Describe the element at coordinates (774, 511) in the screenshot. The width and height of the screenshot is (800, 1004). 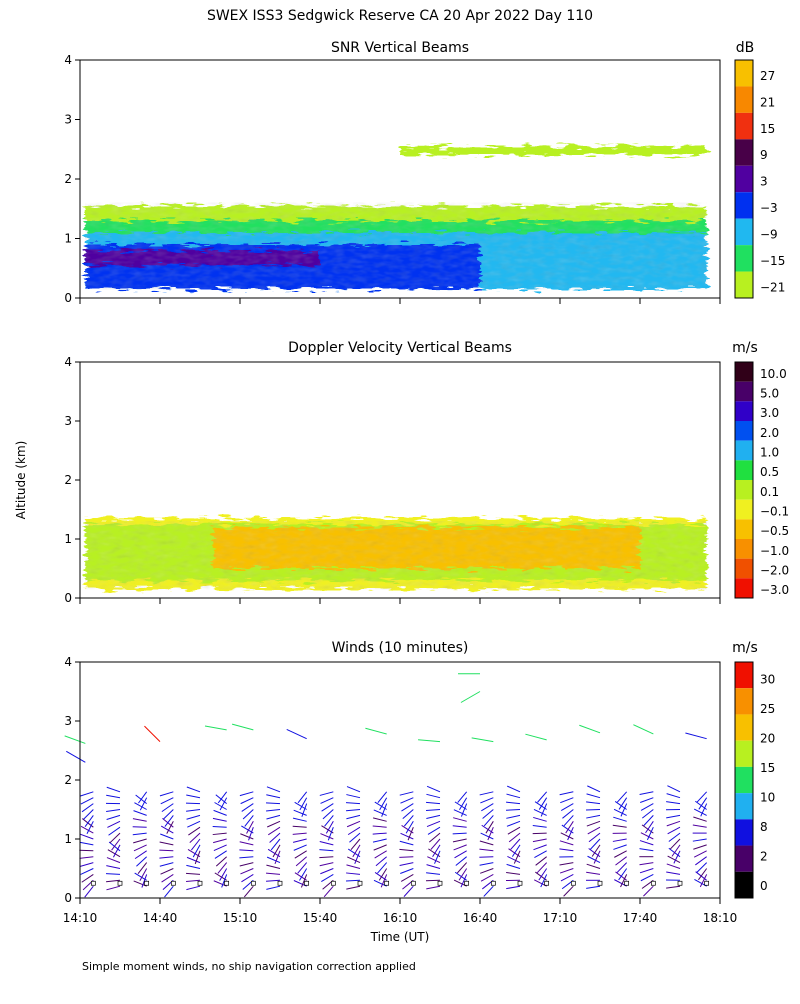
I see `colorbar-label: −0.1` at that location.